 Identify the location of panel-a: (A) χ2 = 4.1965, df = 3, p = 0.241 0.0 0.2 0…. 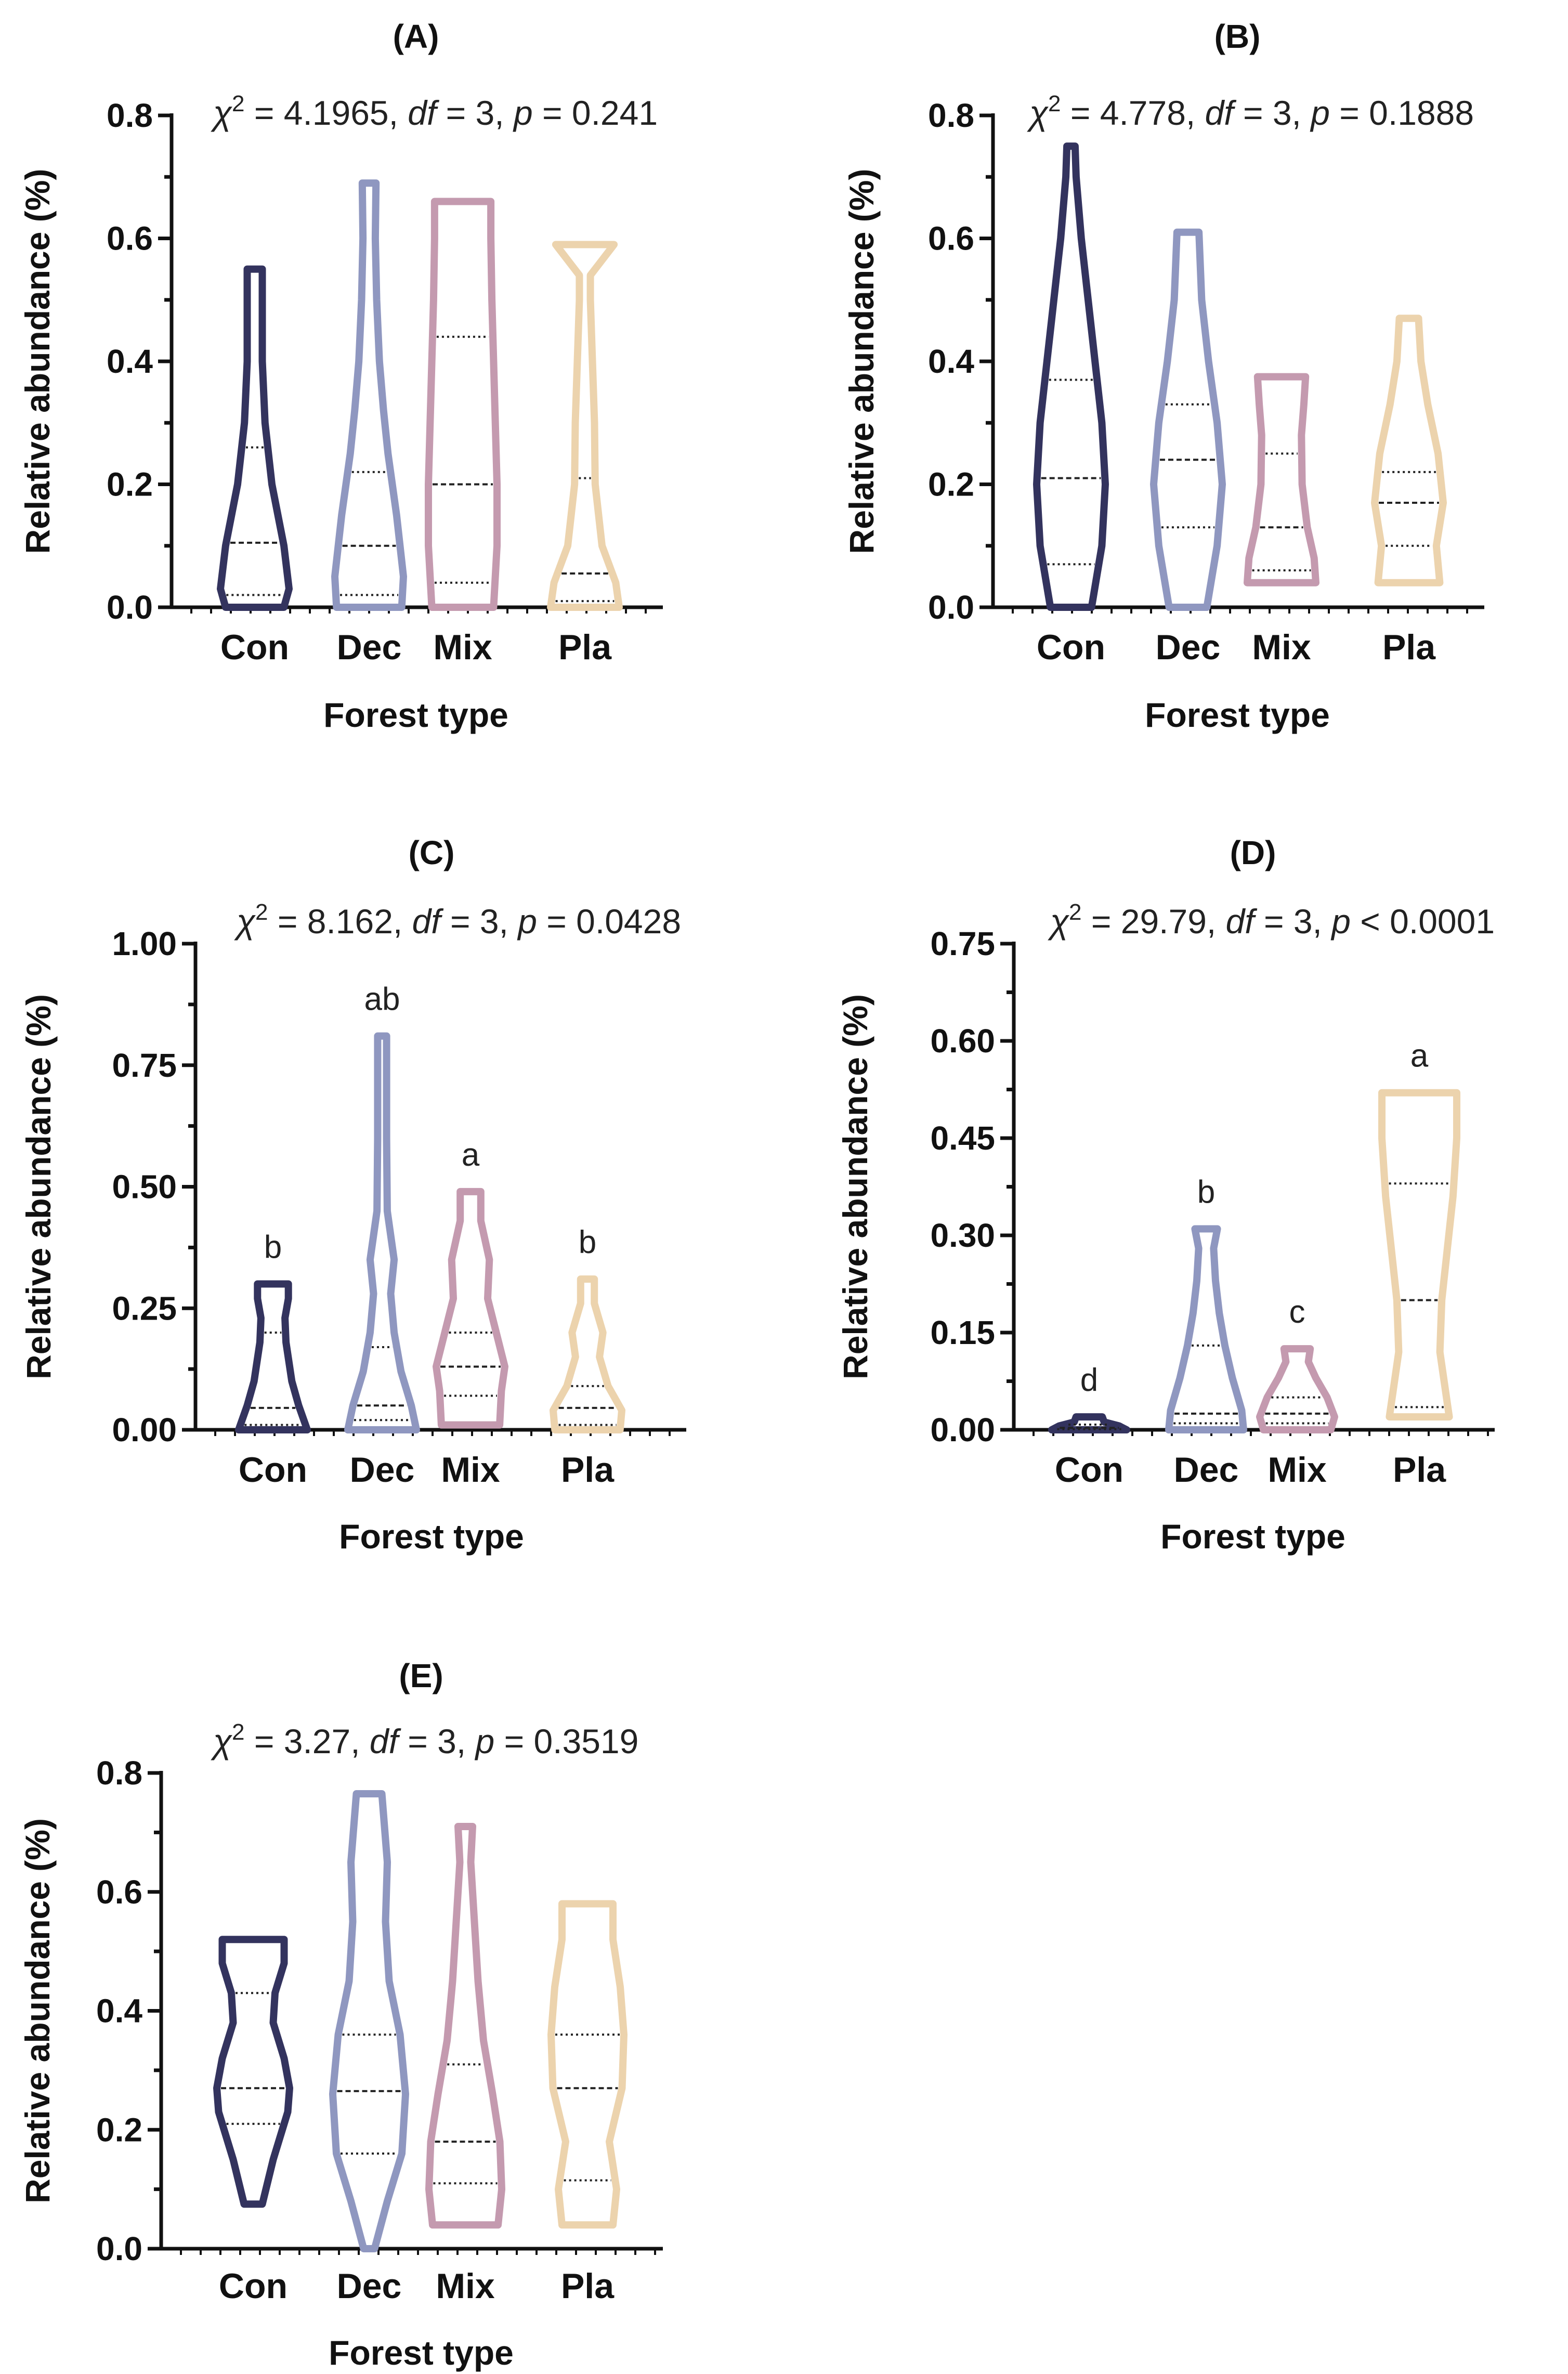
(340, 376).